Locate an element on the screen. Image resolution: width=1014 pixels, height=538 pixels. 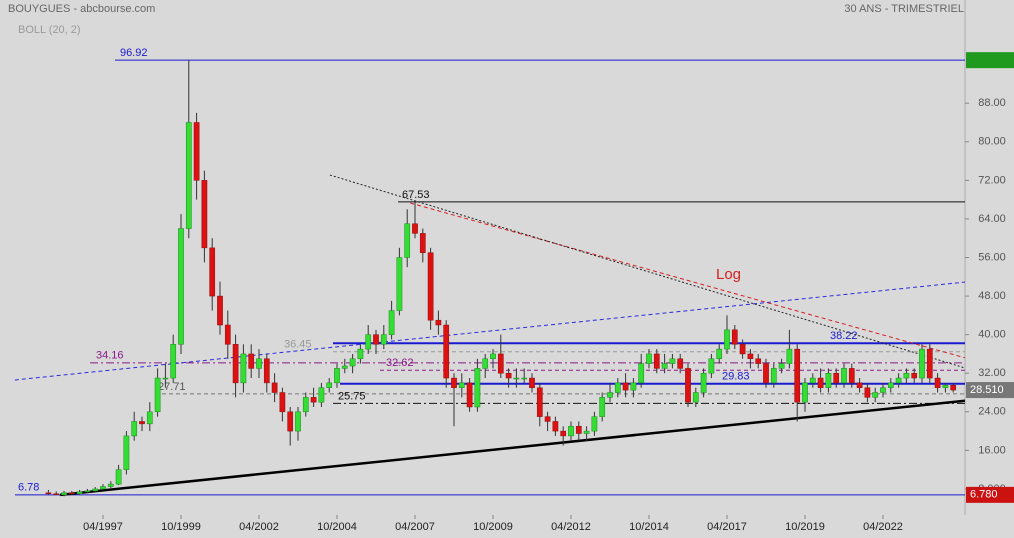
y-tick-label: 32.00 is located at coordinates (992, 373).